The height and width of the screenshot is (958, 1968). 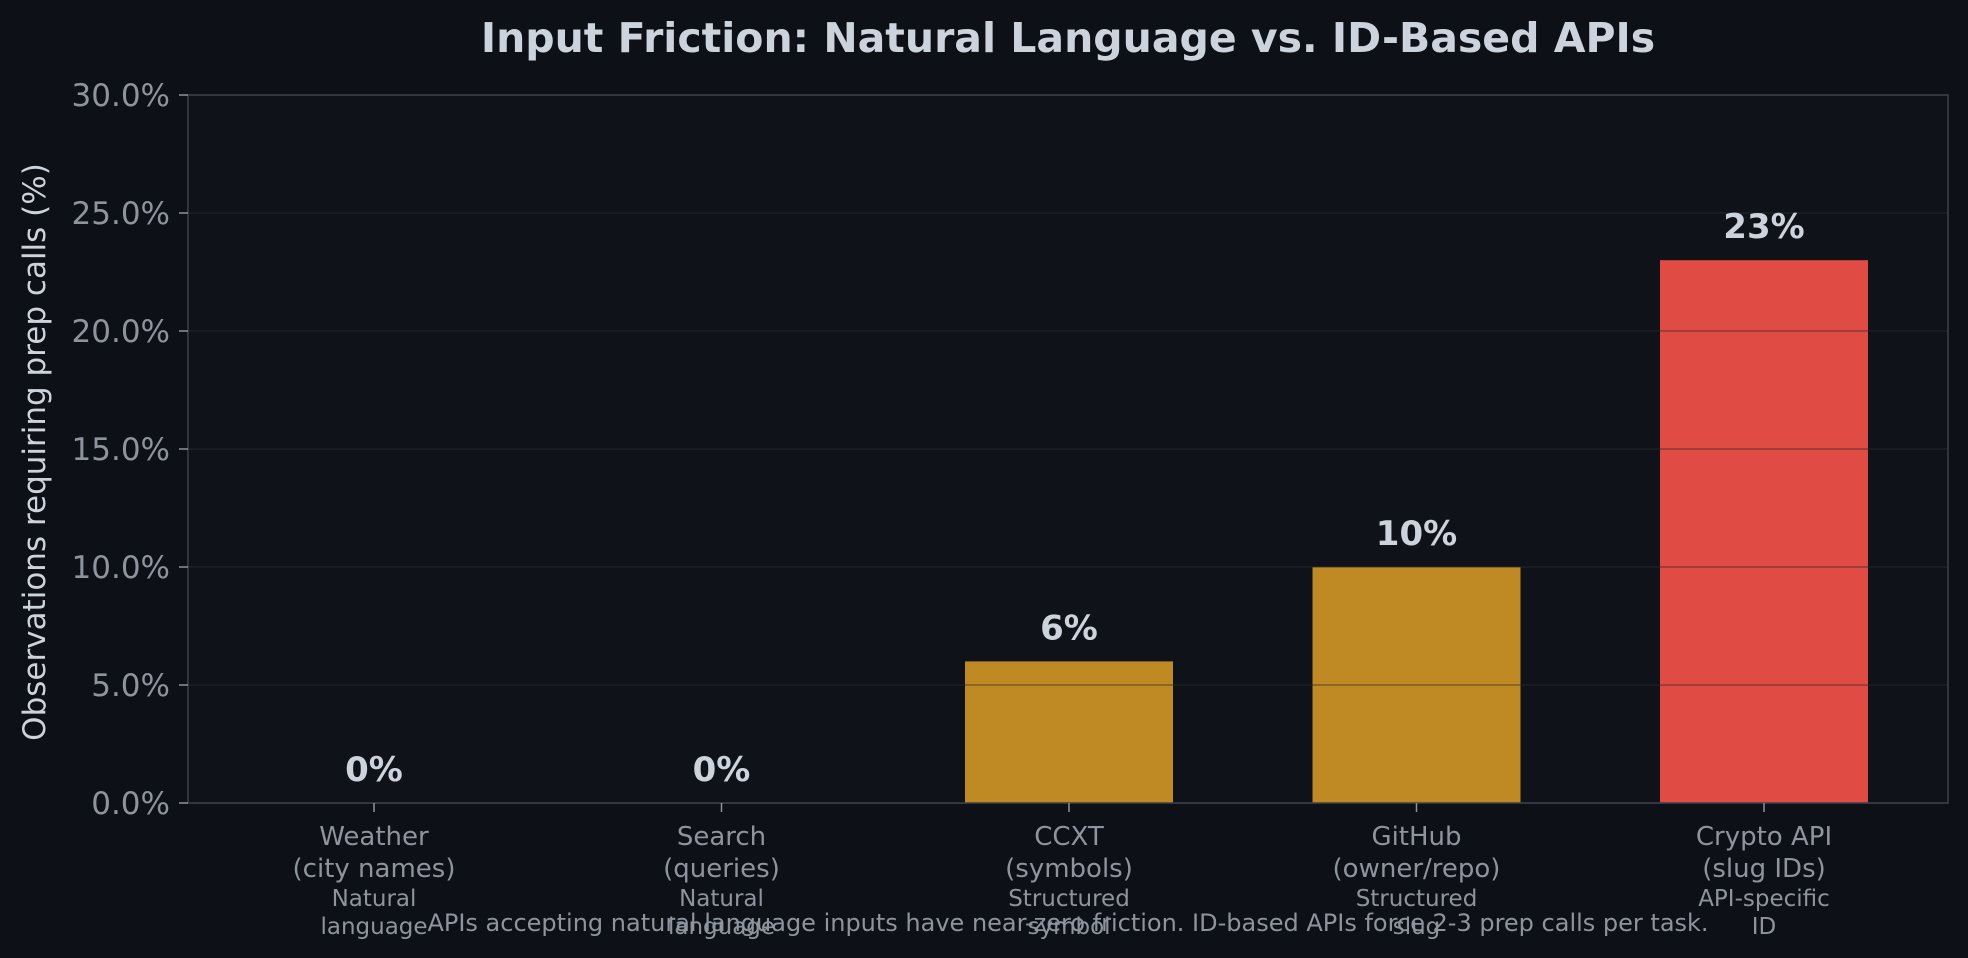 What do you see at coordinates (721, 869) in the screenshot?
I see `x-tick-label-line: (queries)` at bounding box center [721, 869].